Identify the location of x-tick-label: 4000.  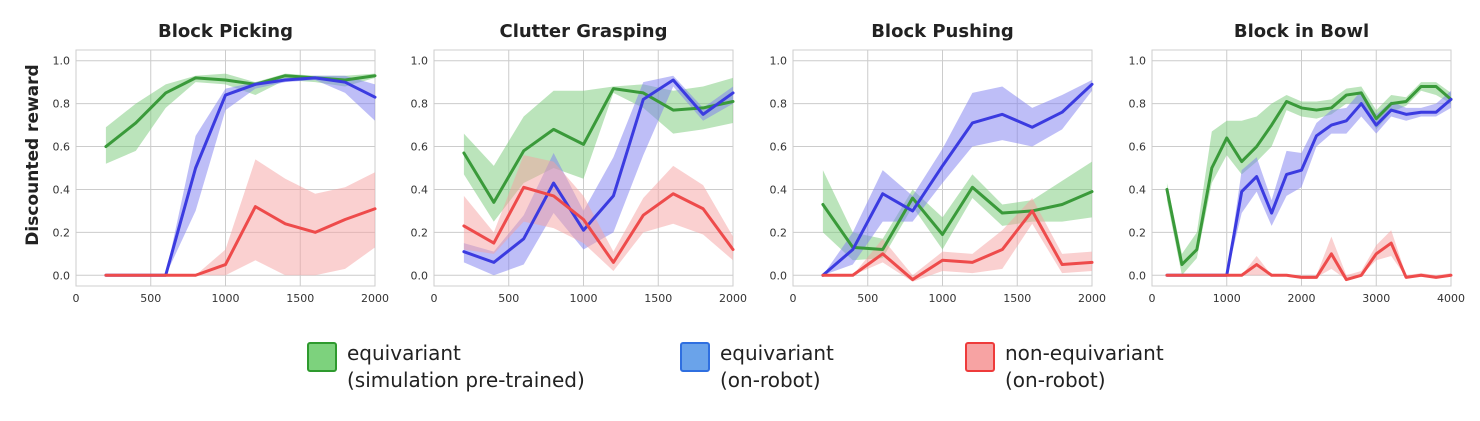
(1451, 298).